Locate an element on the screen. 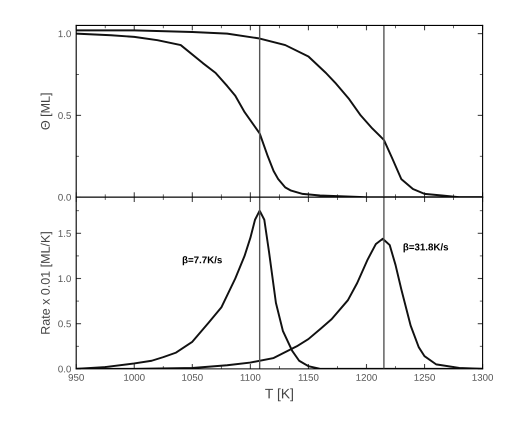  x-tick-label: 1100 is located at coordinates (250, 377).